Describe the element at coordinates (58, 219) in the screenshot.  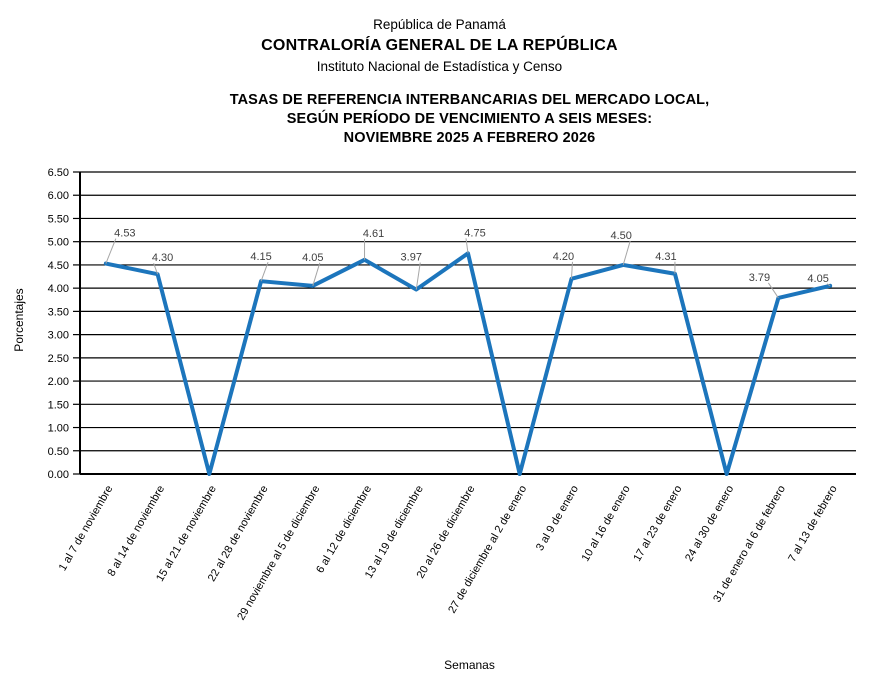
I see `y-tick-label: 5.50` at that location.